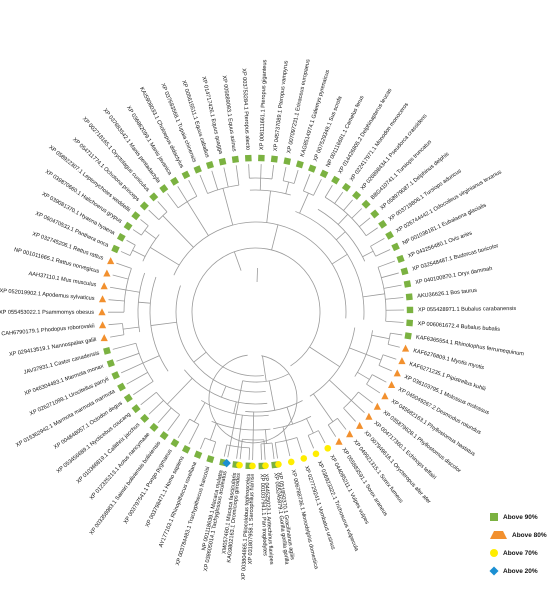 Image resolution: width=550 pixels, height=589 pixels. I want to click on taxon-label: XP 003753284.1 Pteropus alecto, so click(245, 109).